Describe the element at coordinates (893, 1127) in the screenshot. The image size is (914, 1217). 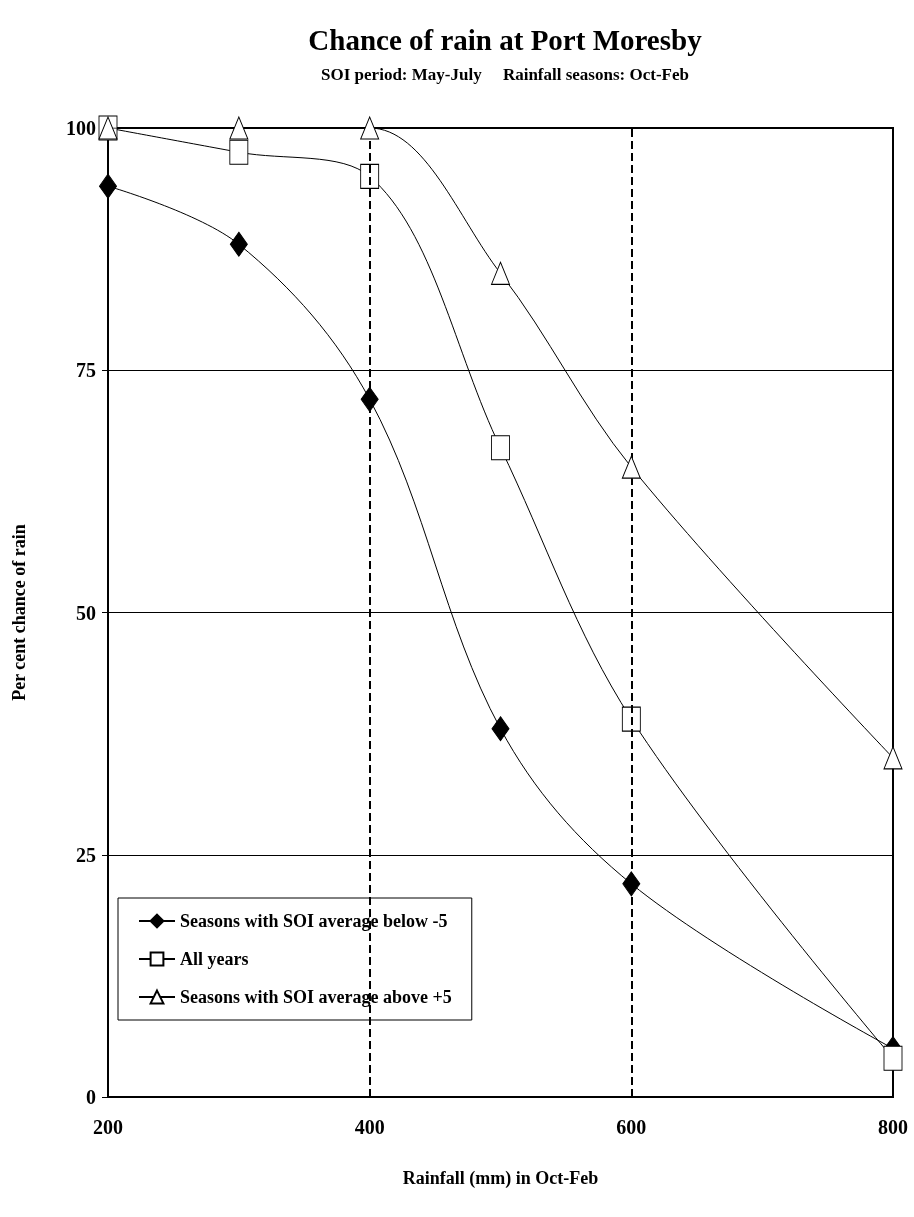
I see `x-tick-label: 800` at that location.